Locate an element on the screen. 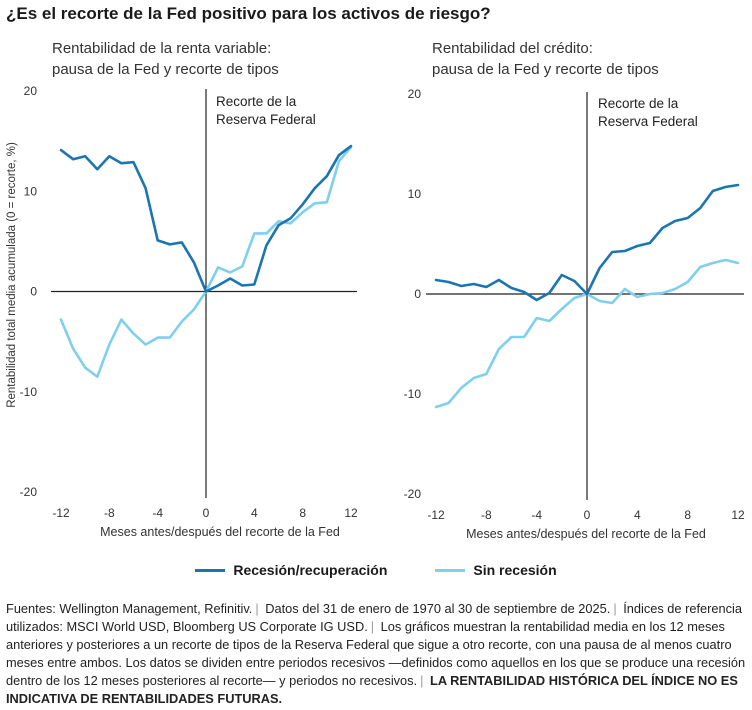 The height and width of the screenshot is (710, 752). chart-1-y-tick-label: -20 is located at coordinates (29, 492).